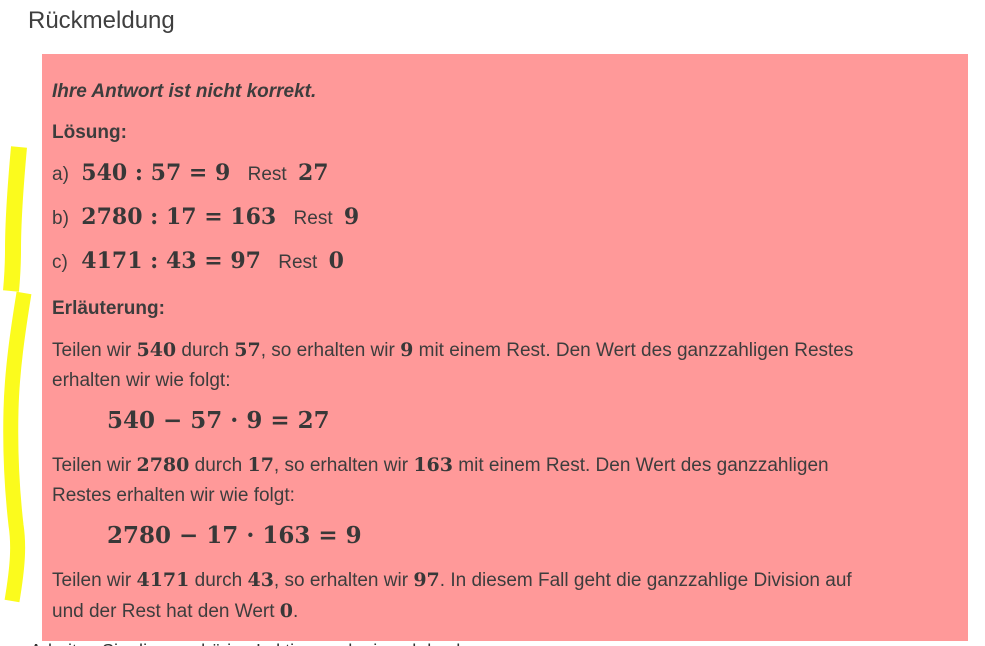 This screenshot has width=985, height=646. Describe the element at coordinates (218, 420) in the screenshot. I see `formula-1: 540 − 57 · 9 = 27` at that location.